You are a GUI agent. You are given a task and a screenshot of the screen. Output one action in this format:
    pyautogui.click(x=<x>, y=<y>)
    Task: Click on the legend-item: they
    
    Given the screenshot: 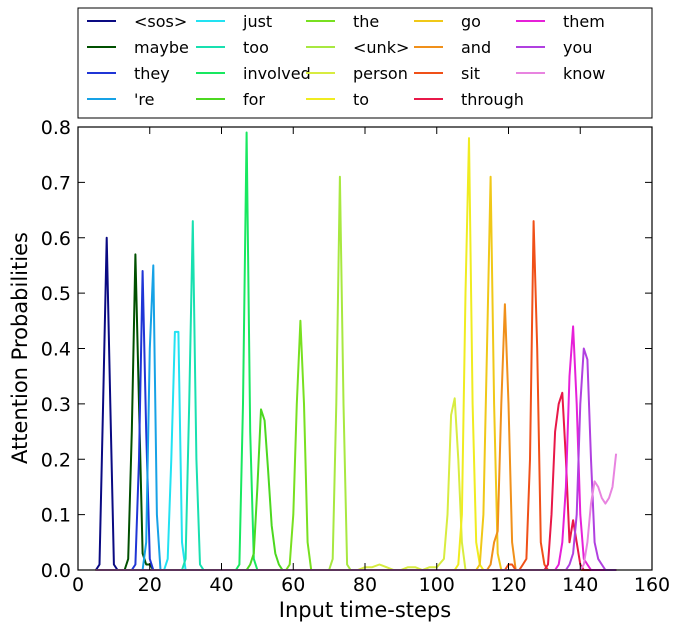 What is the action you would take?
    pyautogui.click(x=128, y=73)
    